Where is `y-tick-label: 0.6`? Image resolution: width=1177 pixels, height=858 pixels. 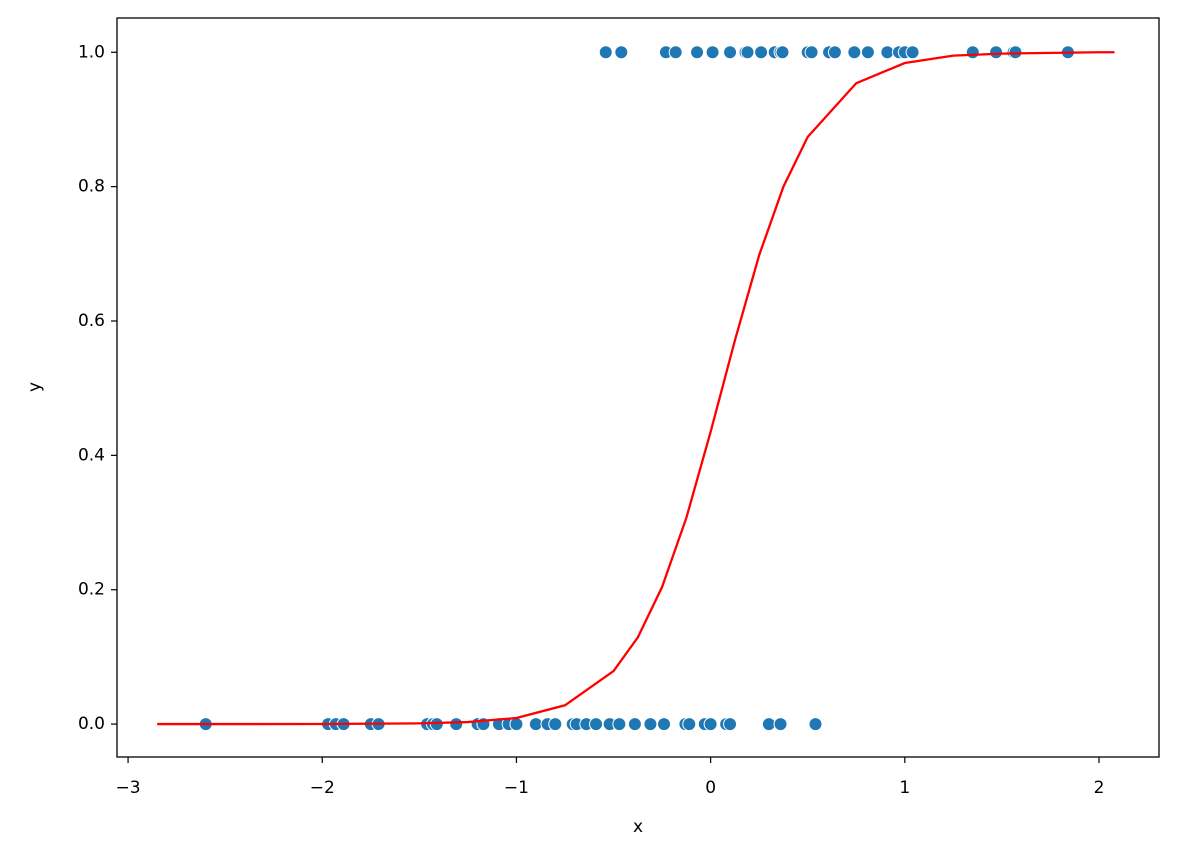 y-tick-label: 0.6 is located at coordinates (91, 321).